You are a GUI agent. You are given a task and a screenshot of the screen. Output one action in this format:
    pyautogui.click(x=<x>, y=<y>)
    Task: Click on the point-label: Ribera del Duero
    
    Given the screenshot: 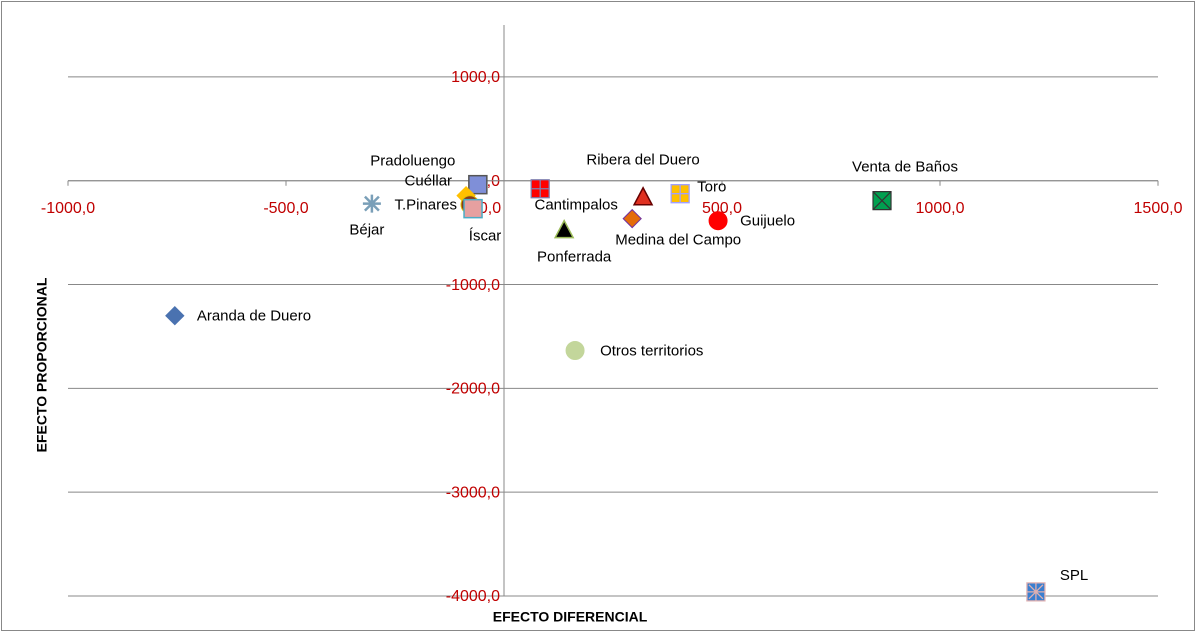 What is the action you would take?
    pyautogui.click(x=642, y=160)
    